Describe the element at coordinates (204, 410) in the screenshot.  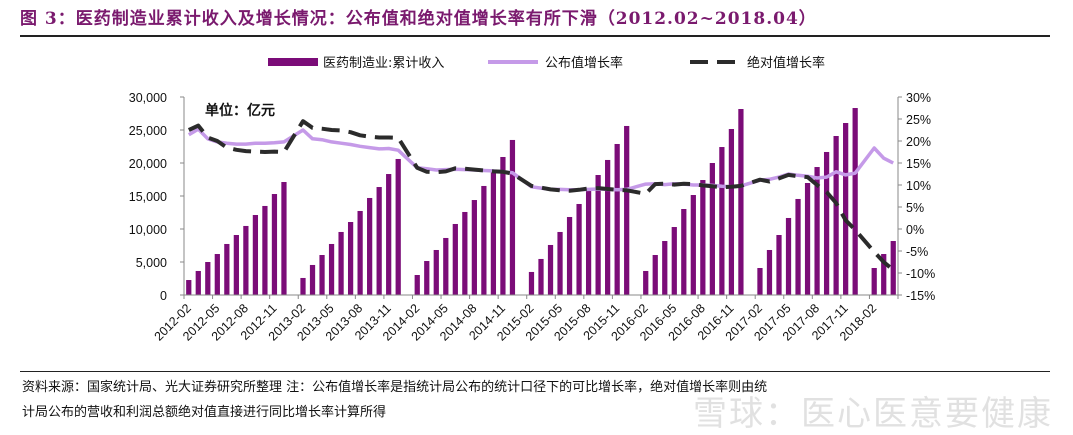
I see `footnote-line-2: 计局公布的营收和利润总额绝对值直接进行同比增长率计算所得` at that location.